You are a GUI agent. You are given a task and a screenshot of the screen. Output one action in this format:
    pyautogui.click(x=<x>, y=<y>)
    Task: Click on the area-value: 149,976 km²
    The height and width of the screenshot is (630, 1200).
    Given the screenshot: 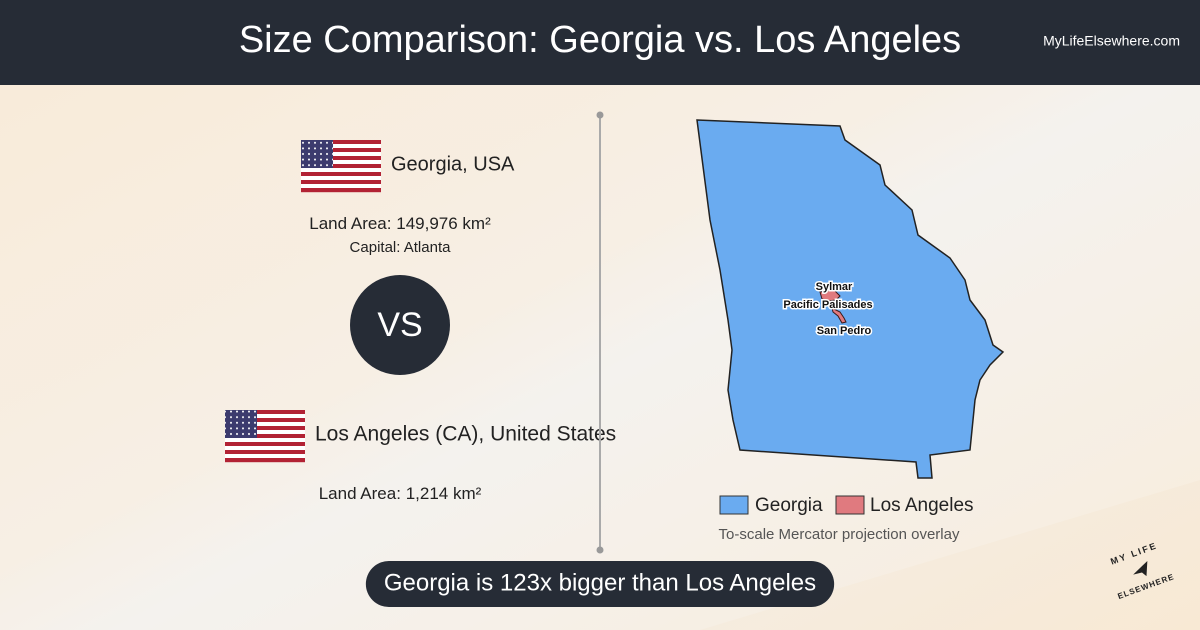 What is the action you would take?
    pyautogui.click(x=443, y=223)
    